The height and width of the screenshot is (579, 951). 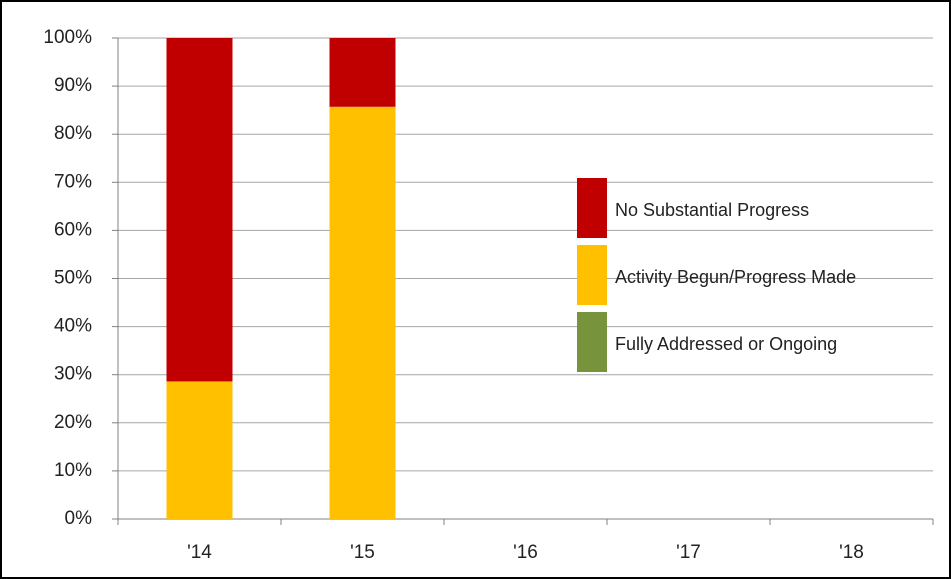 I want to click on y-tick-label: 100%, so click(x=67, y=37).